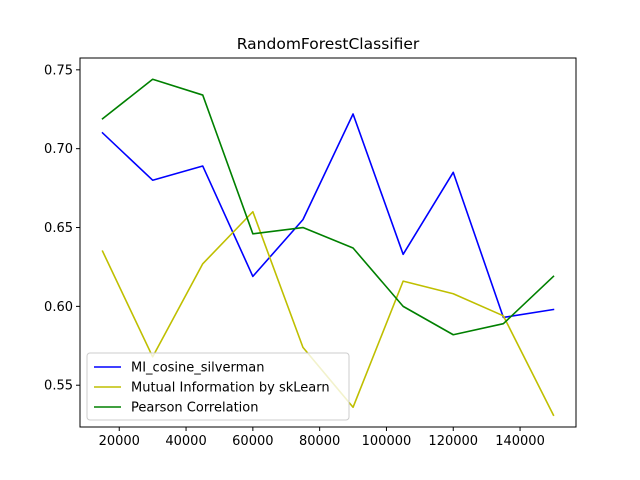 The image size is (640, 480). Describe the element at coordinates (58, 70) in the screenshot. I see `y-tick-label: 0.75` at that location.